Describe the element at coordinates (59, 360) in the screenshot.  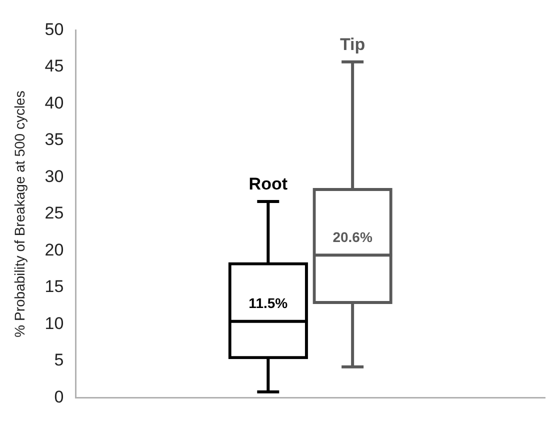
I see `y-tick-label: 5` at that location.